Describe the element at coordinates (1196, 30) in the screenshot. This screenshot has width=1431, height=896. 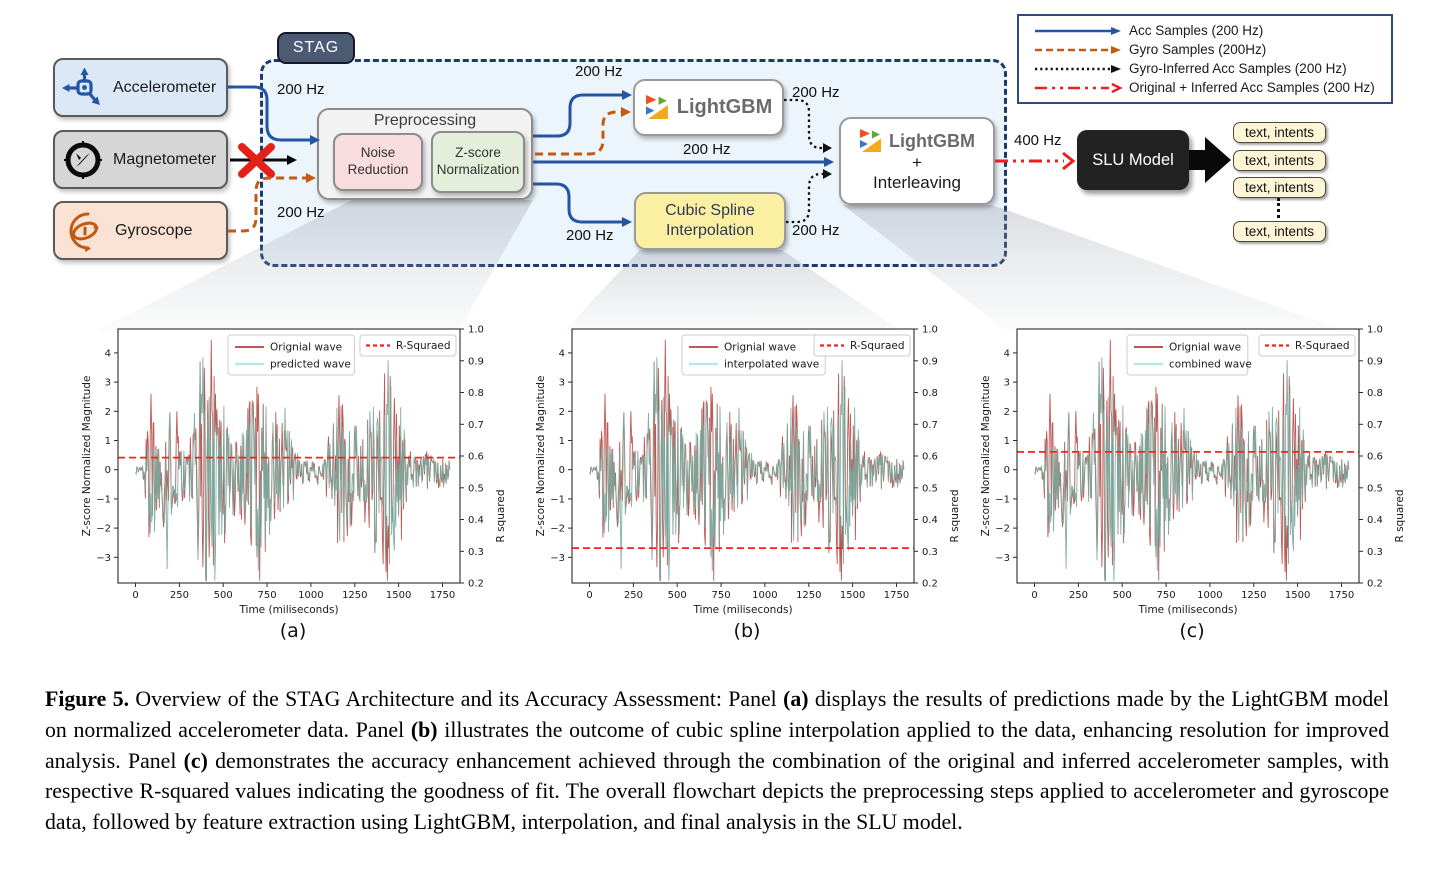
I see `legend-item-label: Acc Samples (200 Hz)` at that location.